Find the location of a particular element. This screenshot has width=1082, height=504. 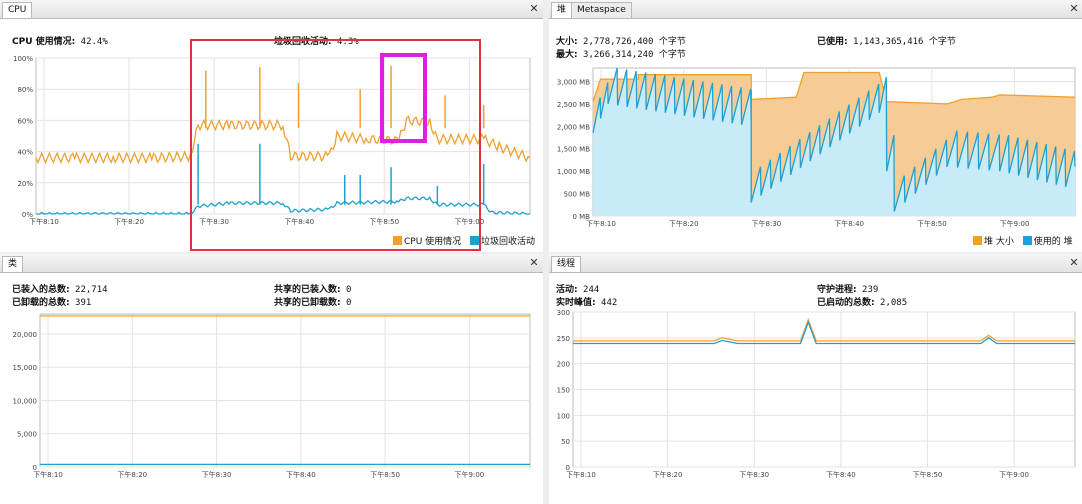

classes-unloaded-value: 391 is located at coordinates (83, 303).